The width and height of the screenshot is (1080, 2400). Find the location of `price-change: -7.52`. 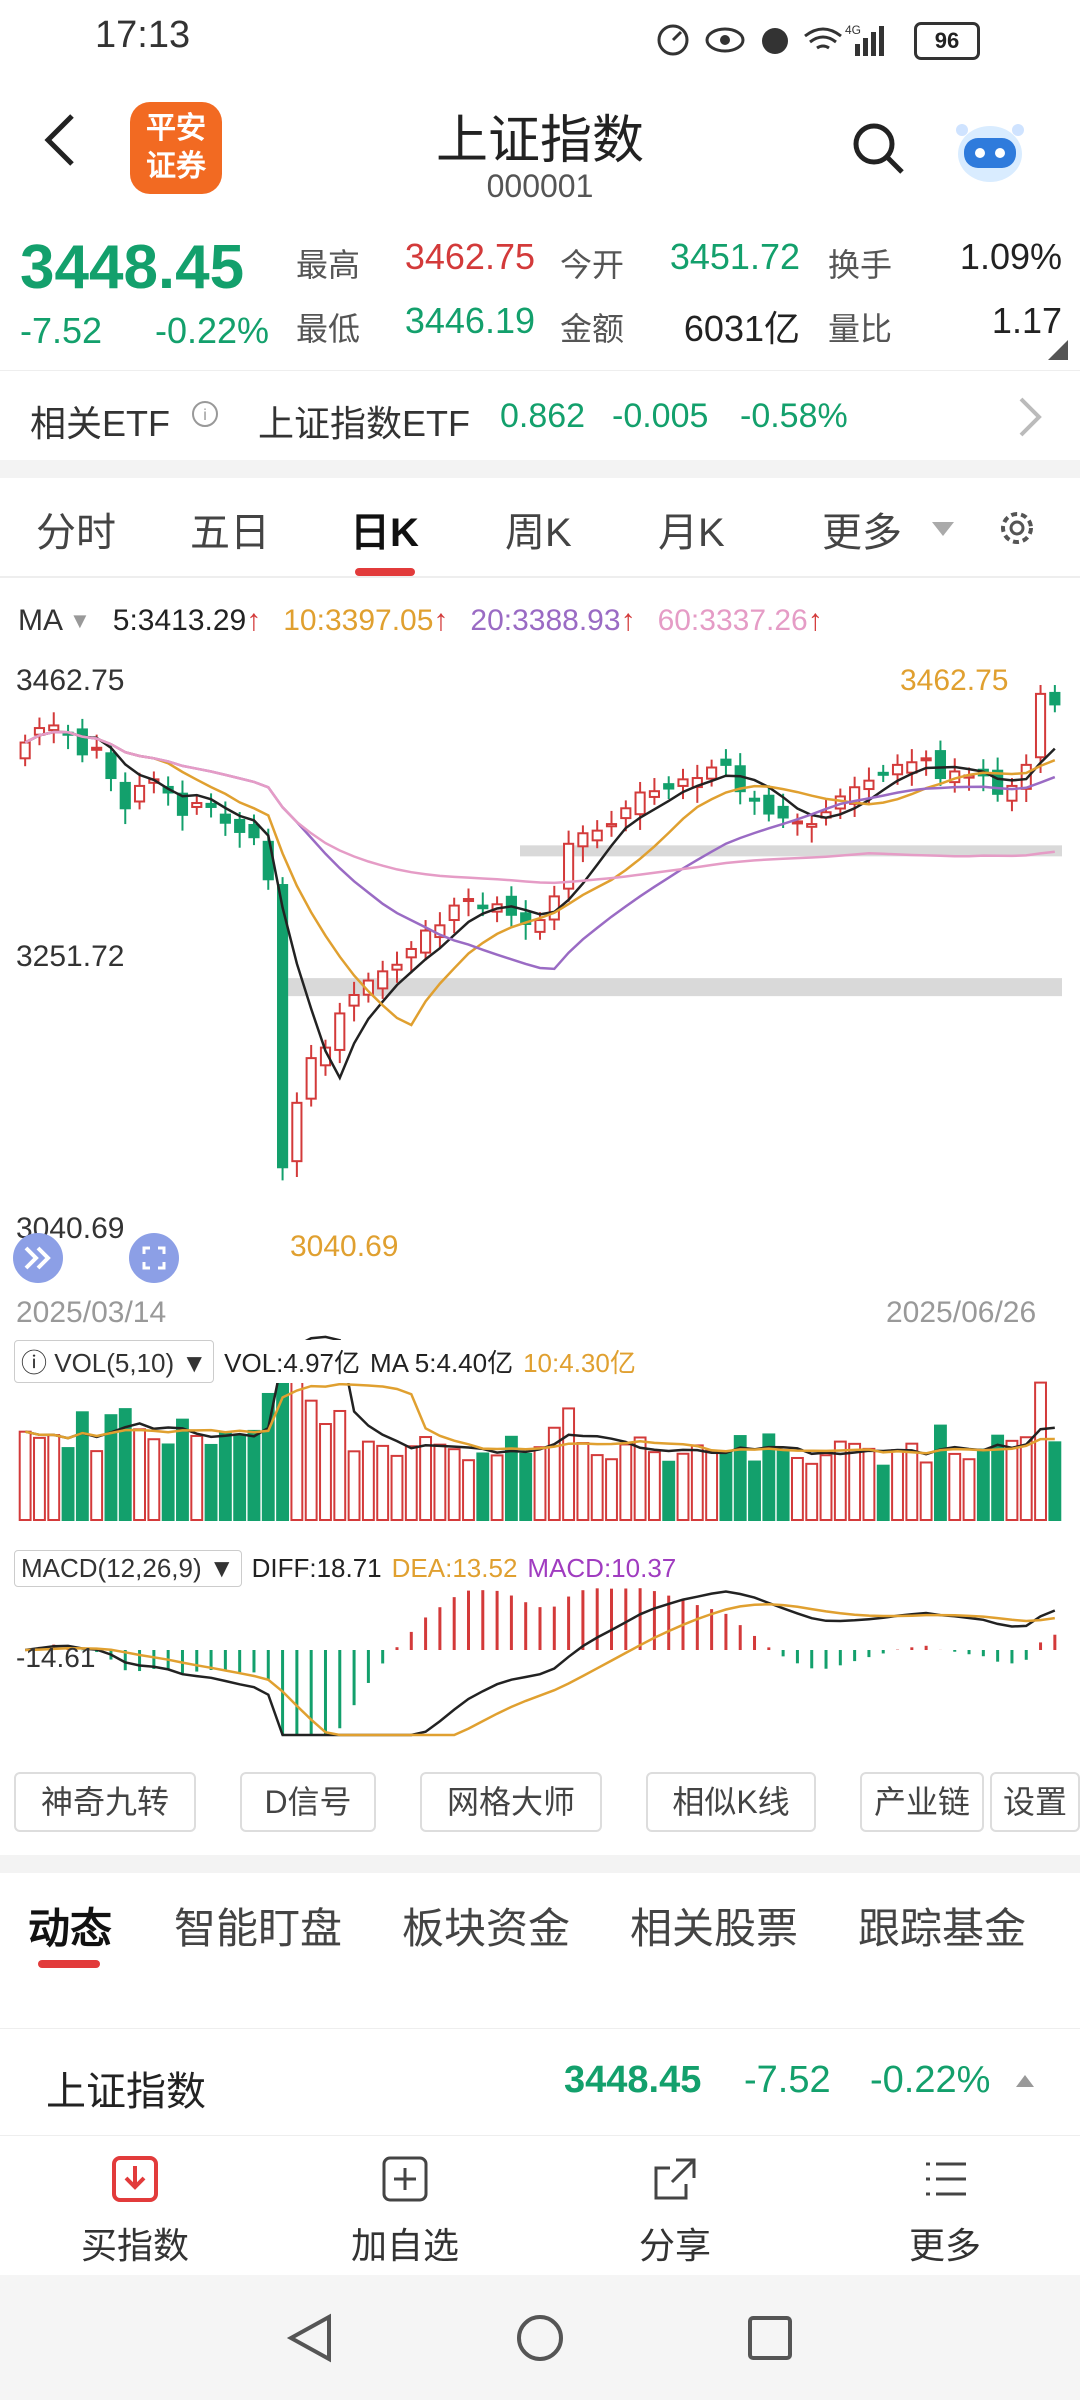

price-change: -7.52 is located at coordinates (61, 330).